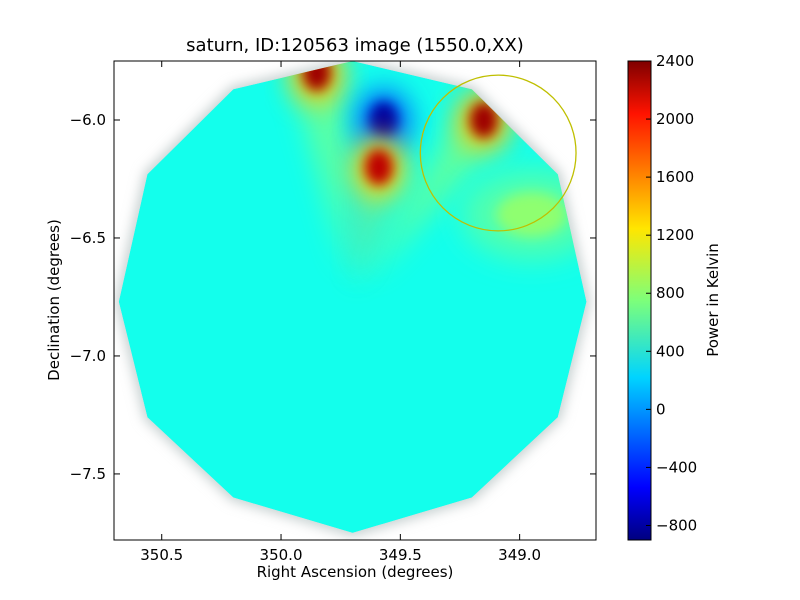  What do you see at coordinates (676, 467) in the screenshot?
I see `colorbar-tick-label: −400` at bounding box center [676, 467].